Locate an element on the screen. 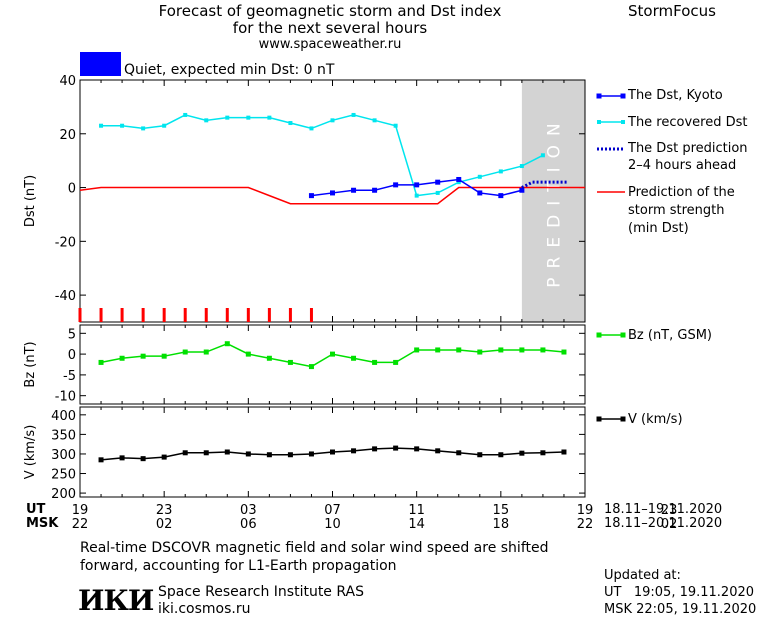 This screenshot has width=760, height=620. dst-ytick-label: 0 is located at coordinates (72, 189).